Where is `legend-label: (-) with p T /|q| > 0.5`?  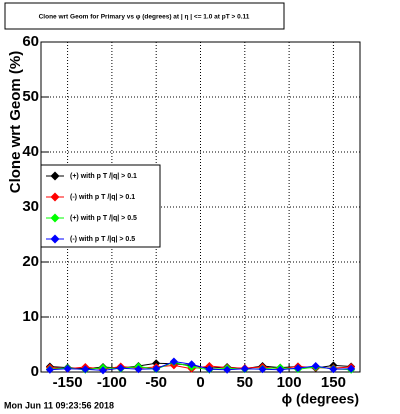
legend-label: (-) with p T /|q| > 0.5 is located at coordinates (102, 239).